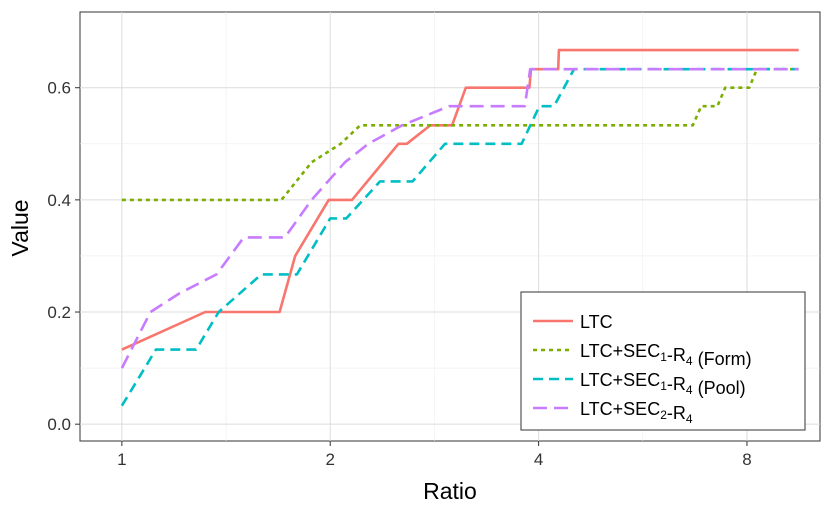  Describe the element at coordinates (538, 459) in the screenshot. I see `x-tick-label: 4` at that location.